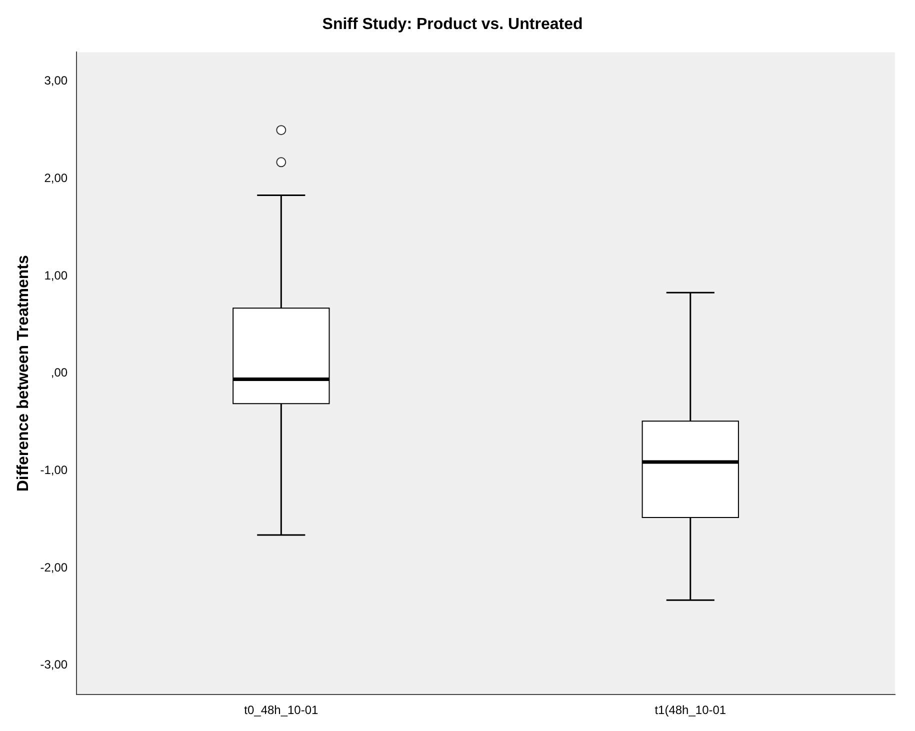 This screenshot has width=915, height=731. What do you see at coordinates (59, 373) in the screenshot?
I see `y-tick-label: ,00` at bounding box center [59, 373].